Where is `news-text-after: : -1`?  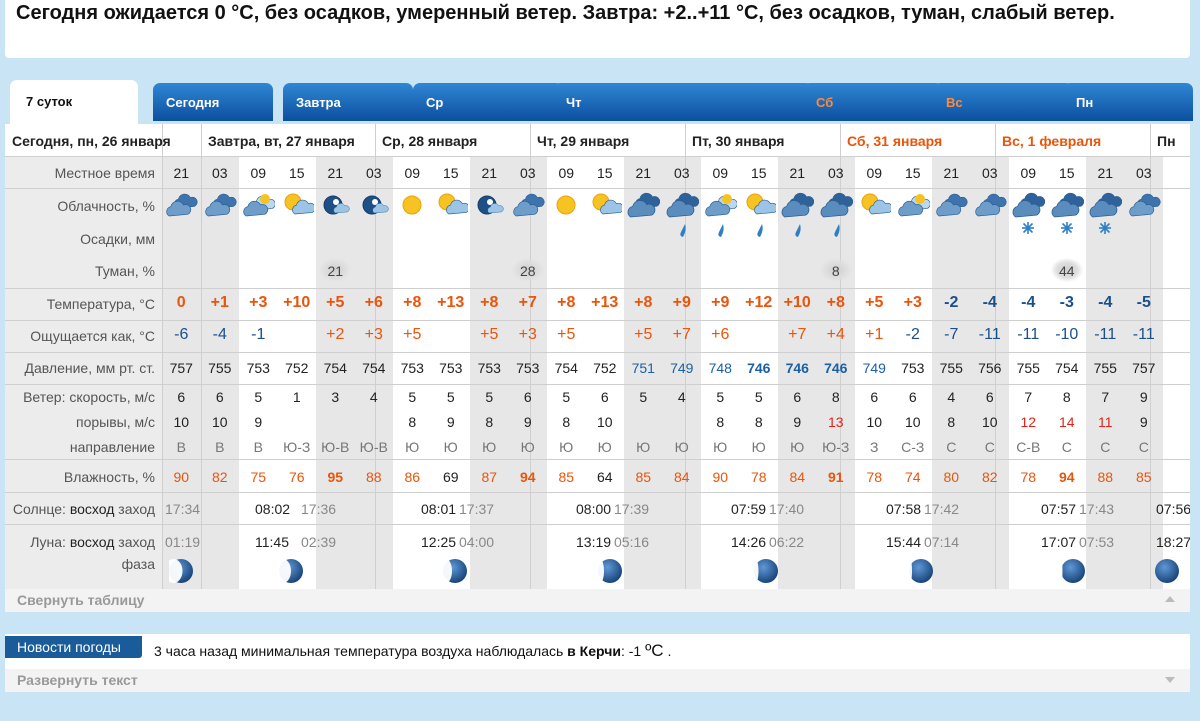 news-text-after: : -1 is located at coordinates (633, 651).